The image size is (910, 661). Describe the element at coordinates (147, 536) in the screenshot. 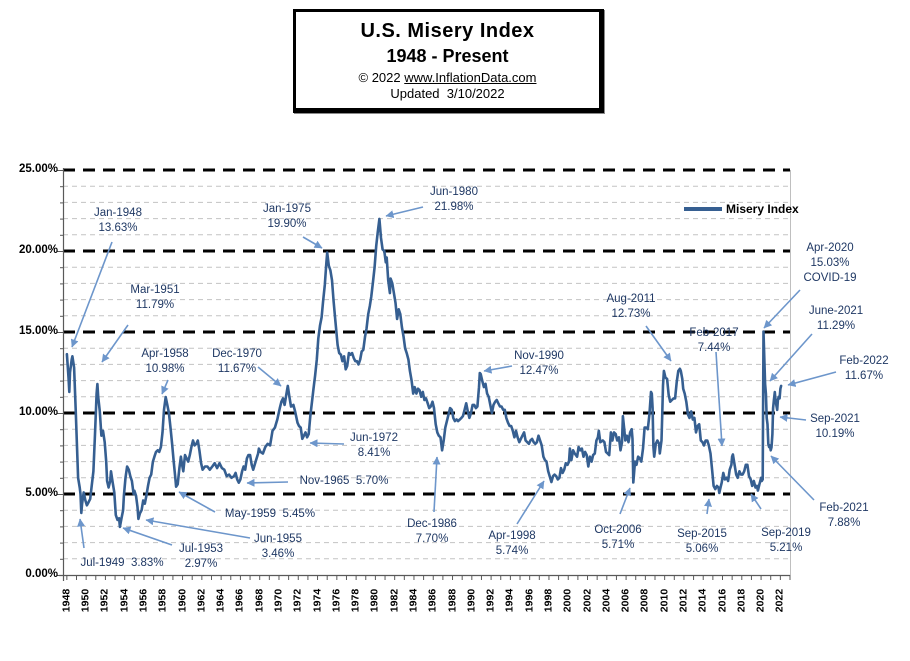

I see `annotation-arrow-jul-1953` at that location.